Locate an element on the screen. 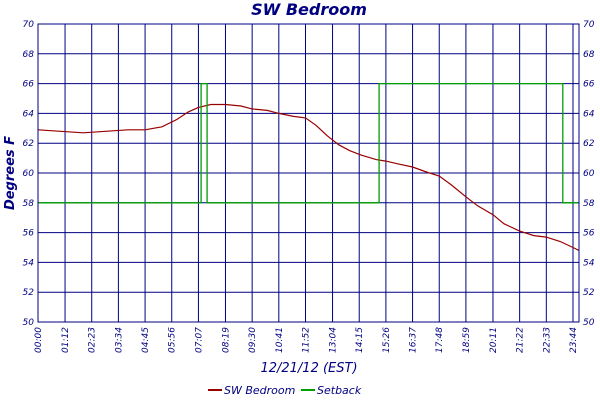 This screenshot has height=400, width=600. x-tick-label: 07:07 is located at coordinates (199, 340).